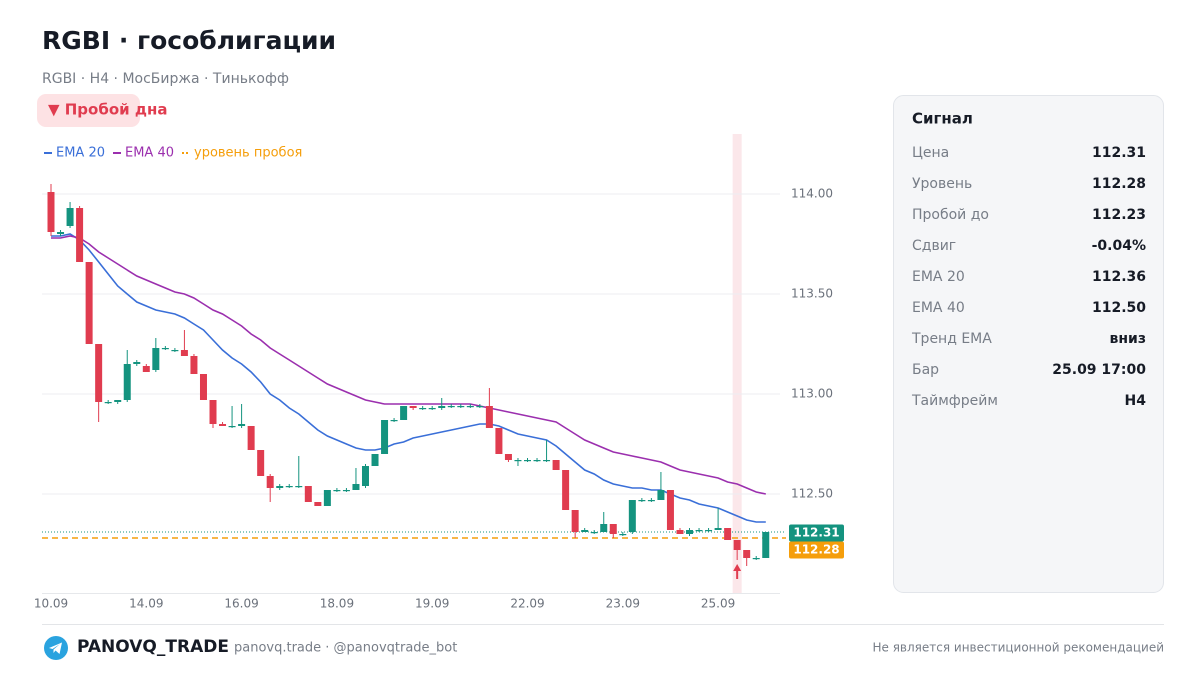 Image resolution: width=1200 pixels, height=675 pixels. I want to click on panel-value: 25.09 17:00, so click(1099, 370).